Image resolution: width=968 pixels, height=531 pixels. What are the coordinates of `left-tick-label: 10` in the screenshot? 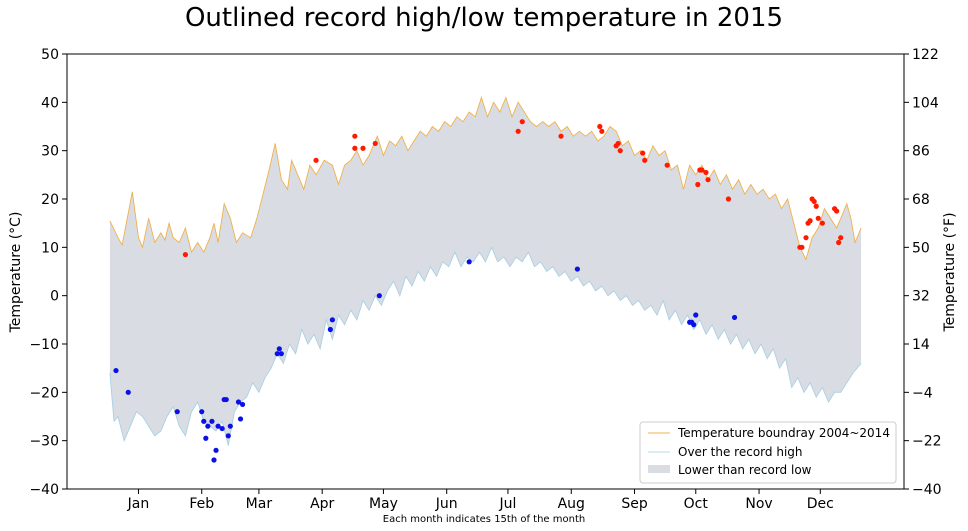 It's located at (50, 248).